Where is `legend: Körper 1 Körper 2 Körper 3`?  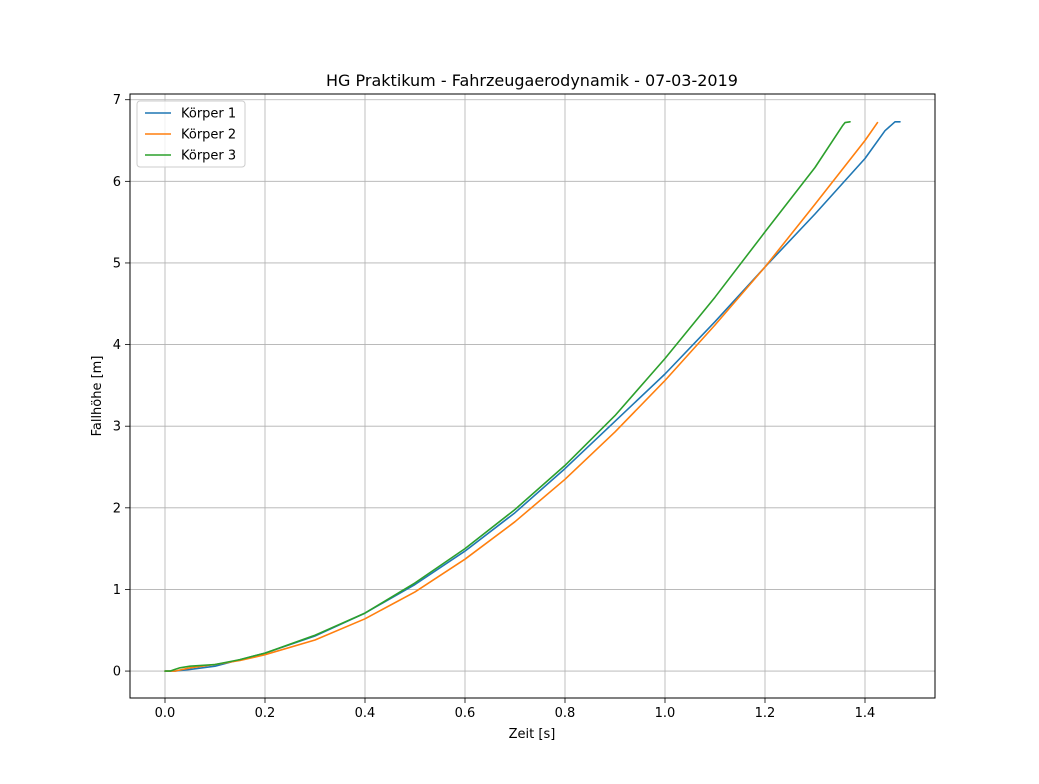
legend: Körper 1 Körper 2 Körper 3 is located at coordinates (191, 134).